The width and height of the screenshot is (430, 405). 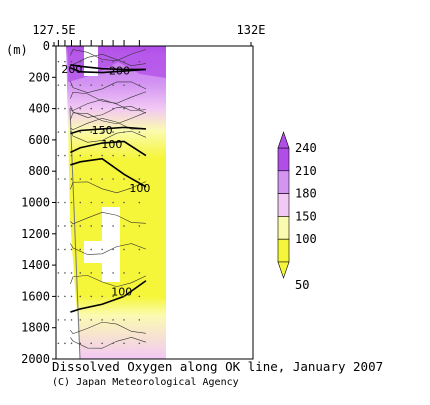 I want to click on seafloor-line, so click(x=75, y=233).